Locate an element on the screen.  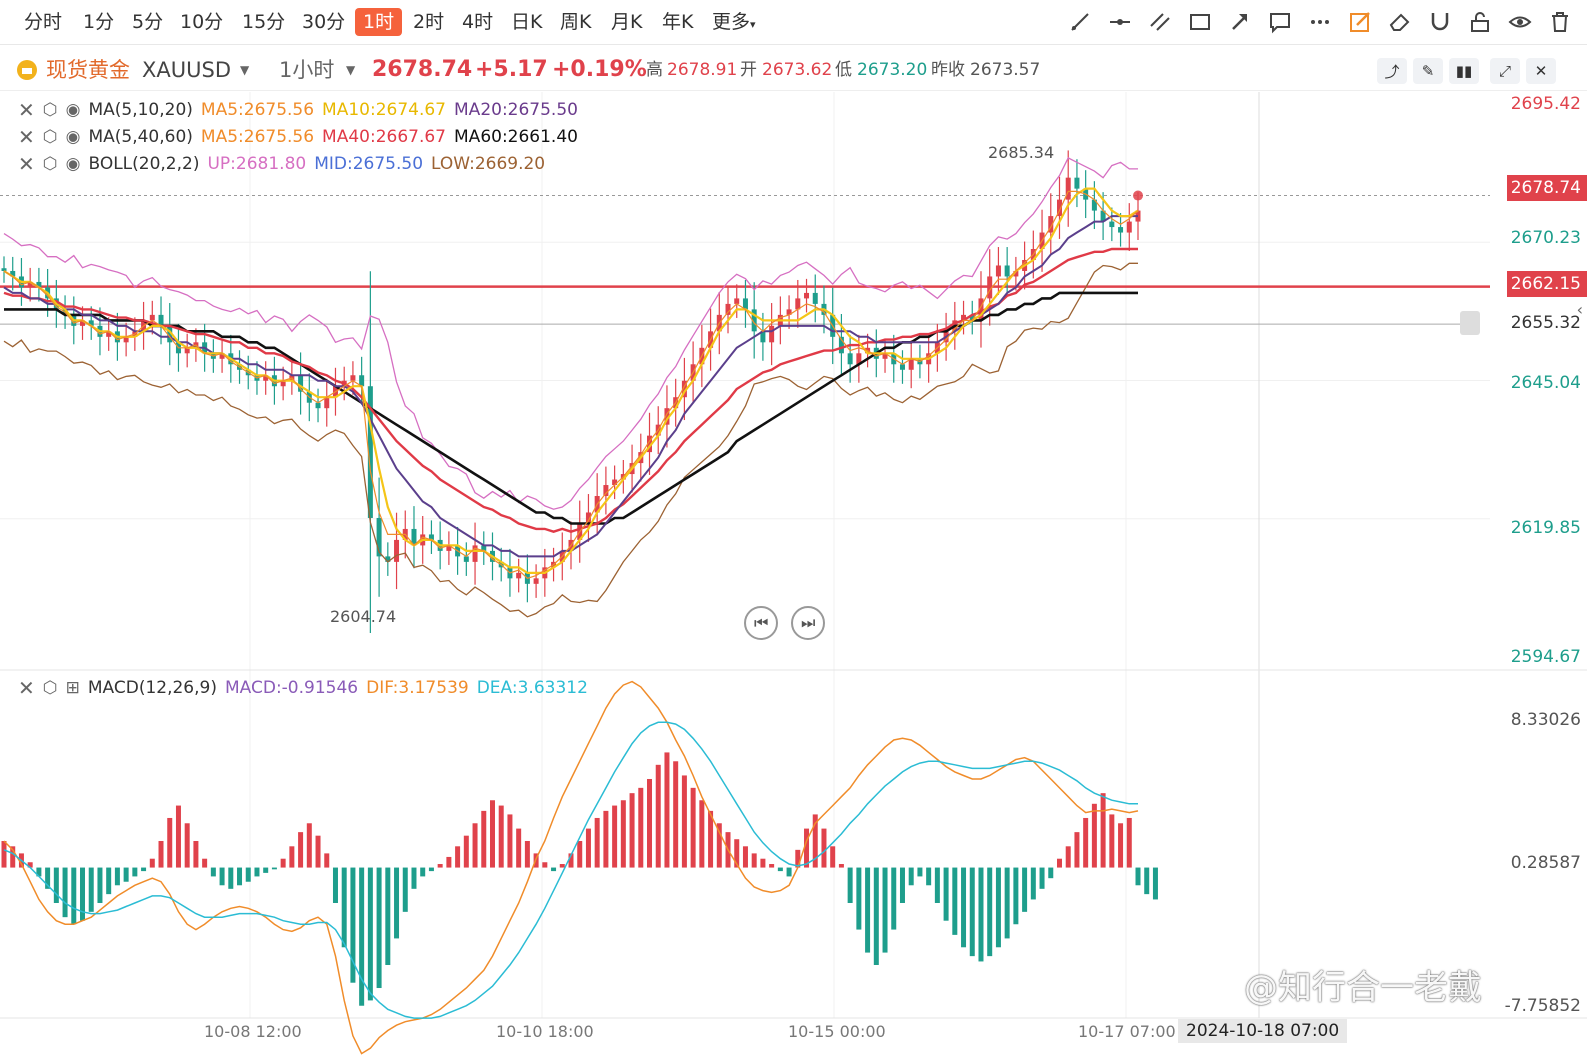
tf-day: 日K is located at coordinates (527, 22).